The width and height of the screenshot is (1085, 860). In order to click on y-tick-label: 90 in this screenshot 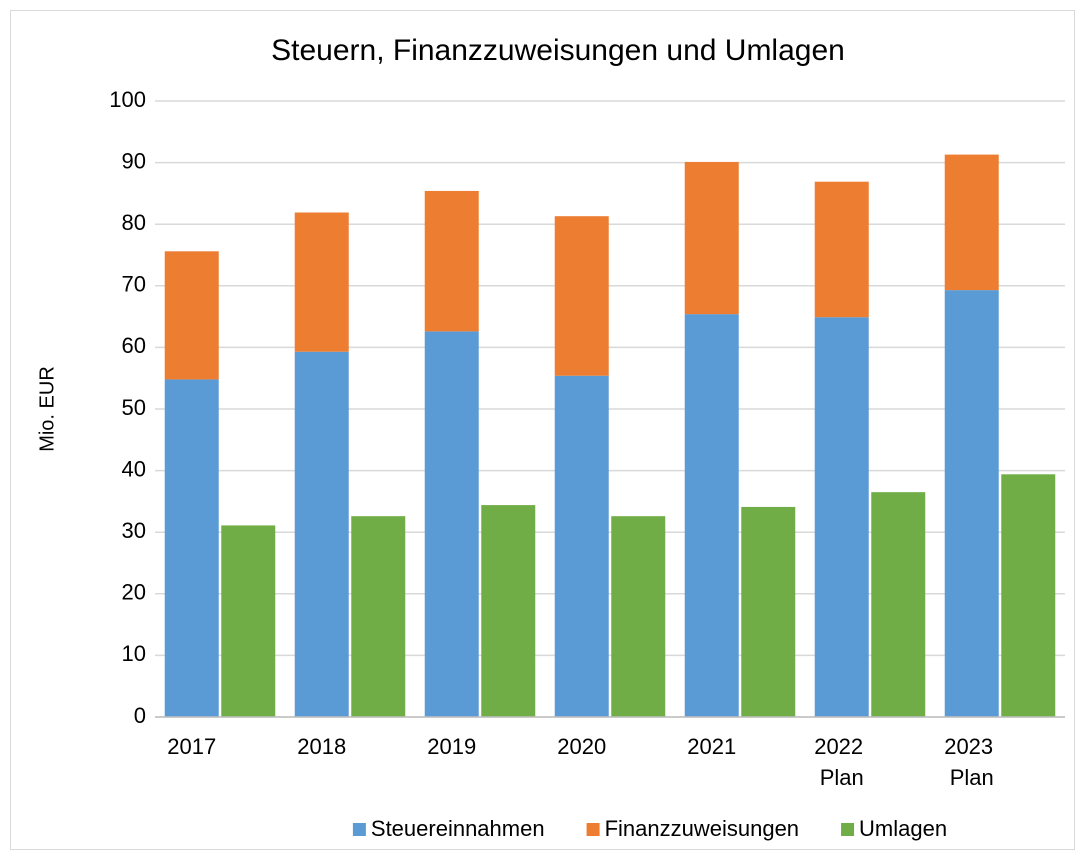, I will do `click(134, 160)`.